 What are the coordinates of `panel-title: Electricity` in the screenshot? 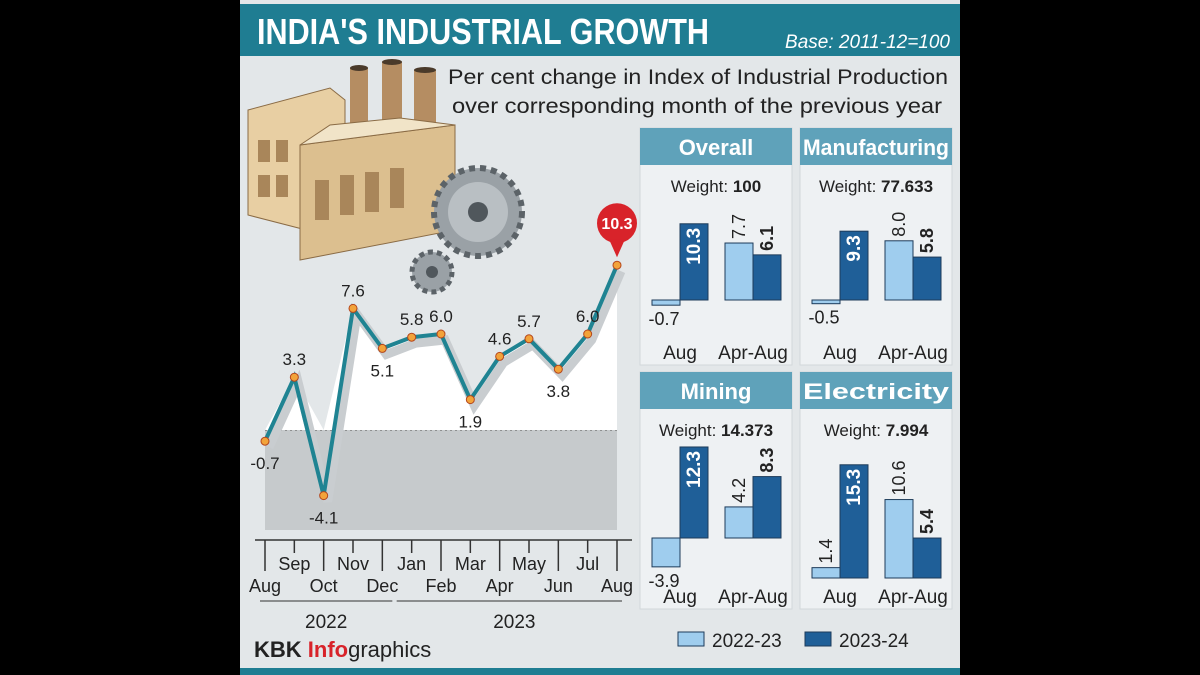 It's located at (876, 391).